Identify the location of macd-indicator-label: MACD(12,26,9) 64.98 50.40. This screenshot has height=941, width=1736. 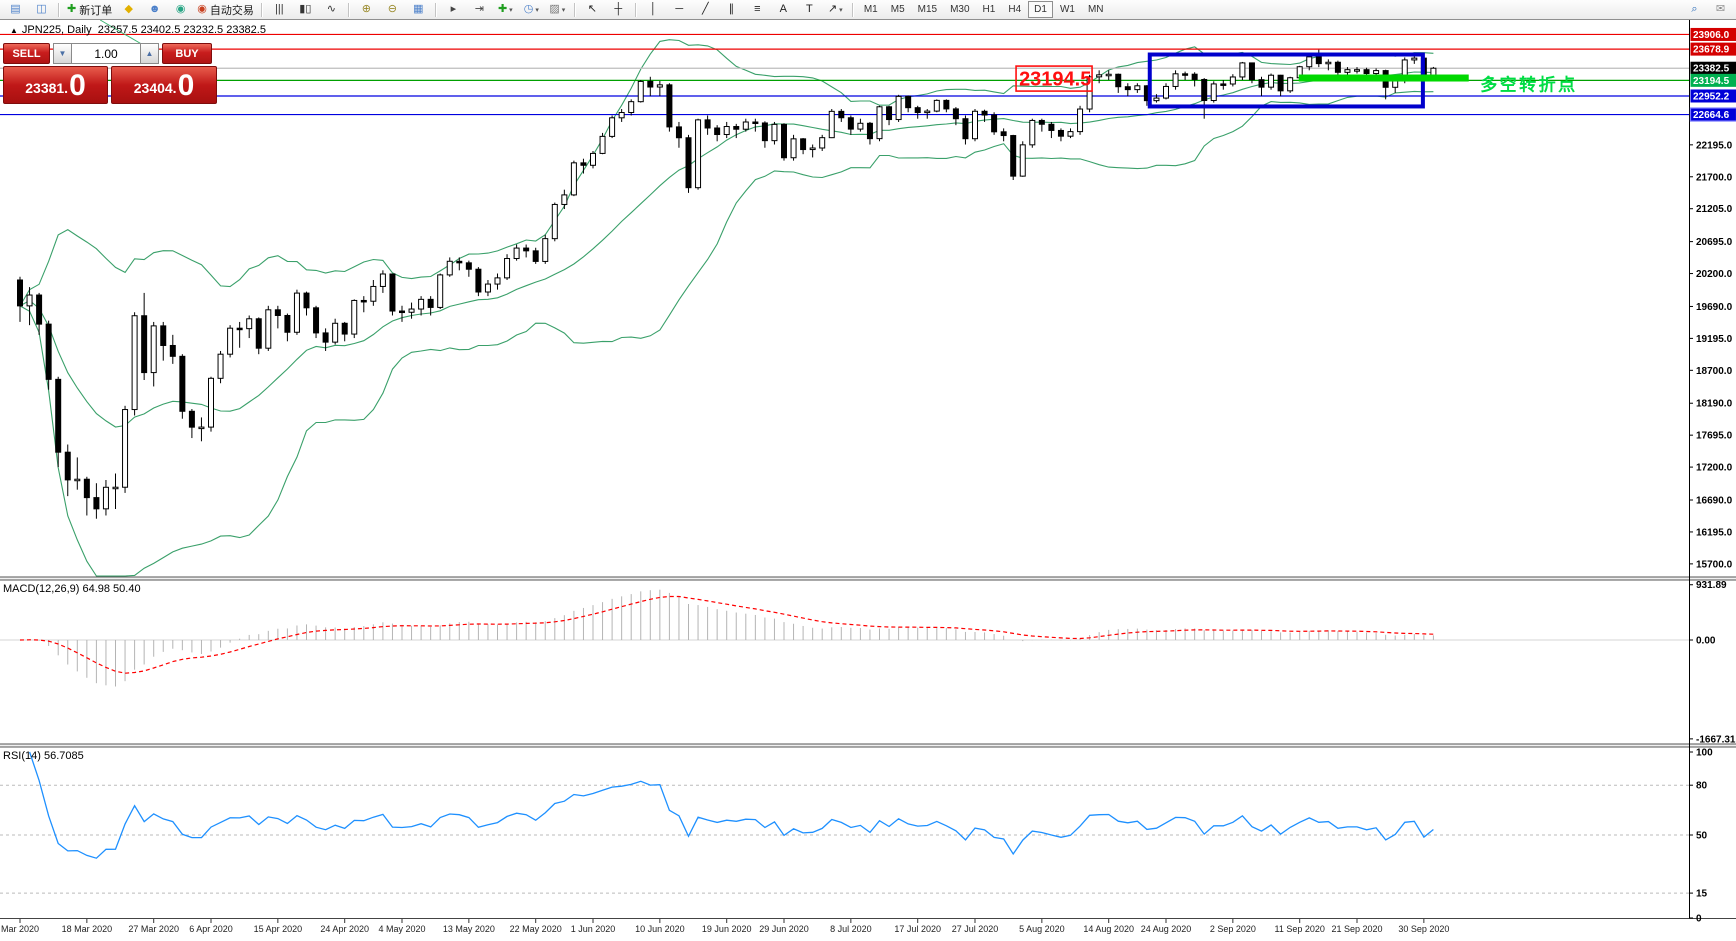
(72, 589).